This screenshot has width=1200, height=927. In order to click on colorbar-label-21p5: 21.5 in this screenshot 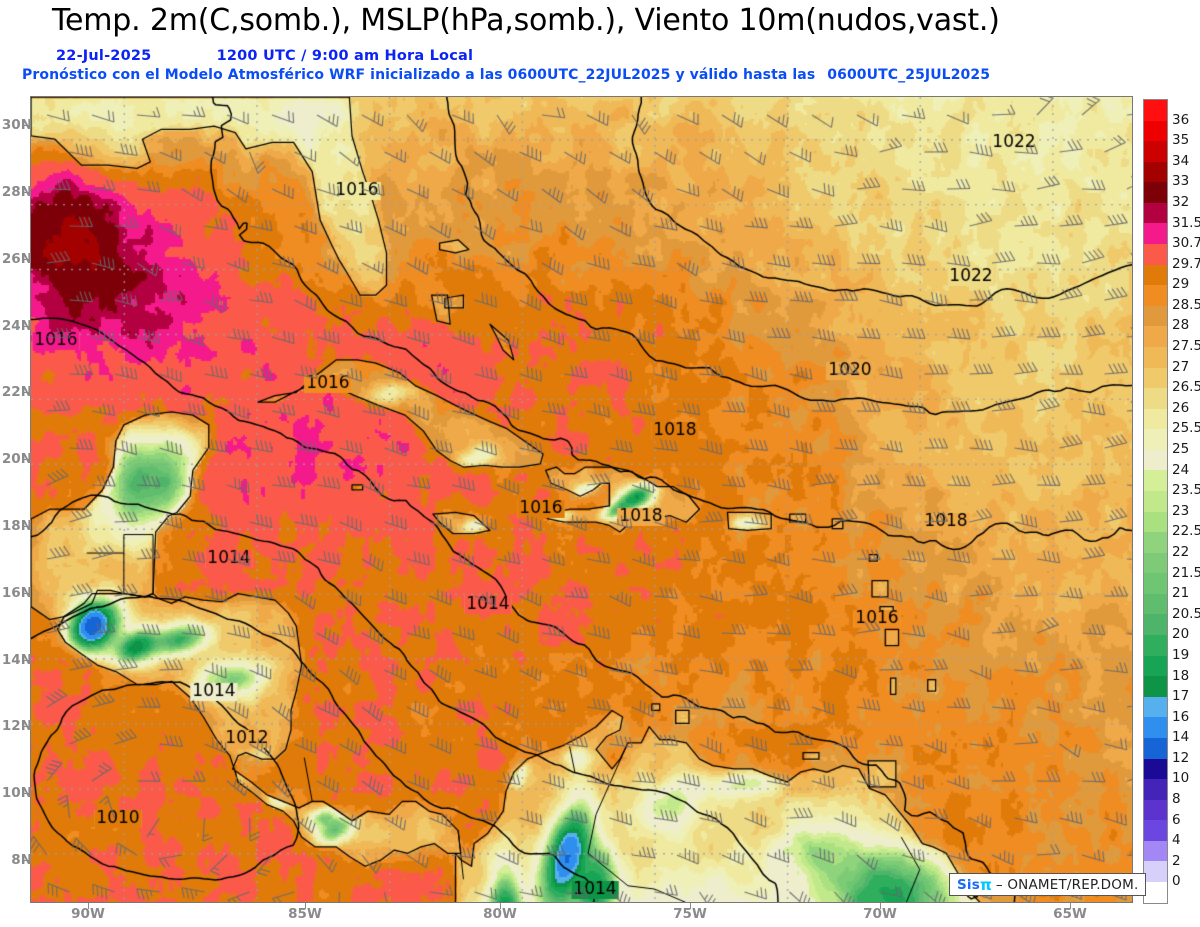, I will do `click(1186, 572)`.